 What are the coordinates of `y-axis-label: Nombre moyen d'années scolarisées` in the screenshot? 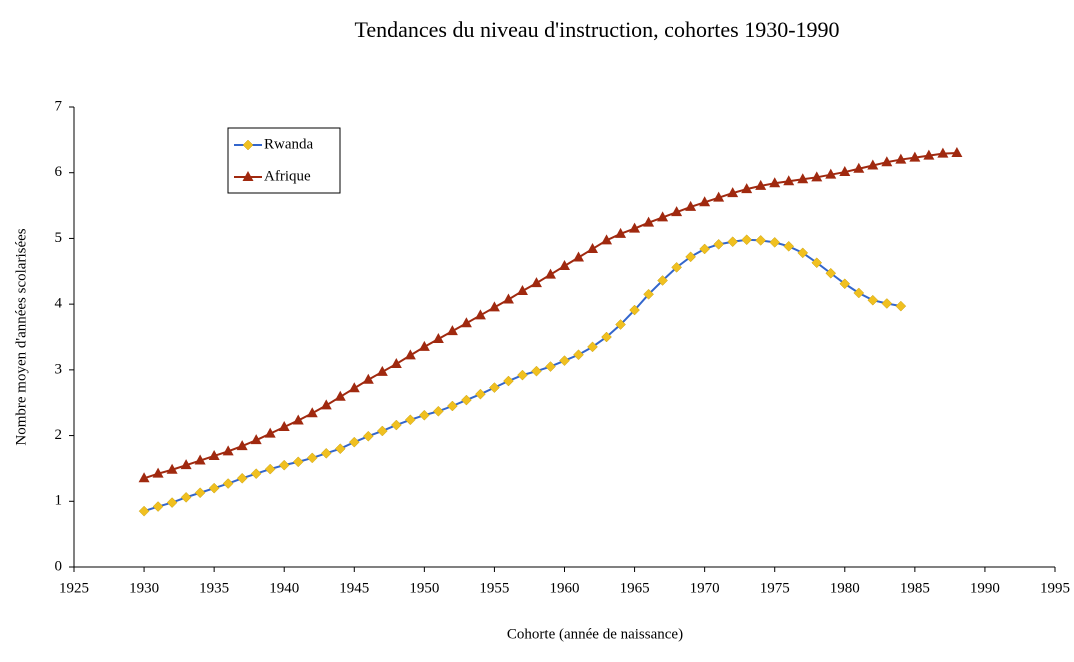 It's located at (21, 336).